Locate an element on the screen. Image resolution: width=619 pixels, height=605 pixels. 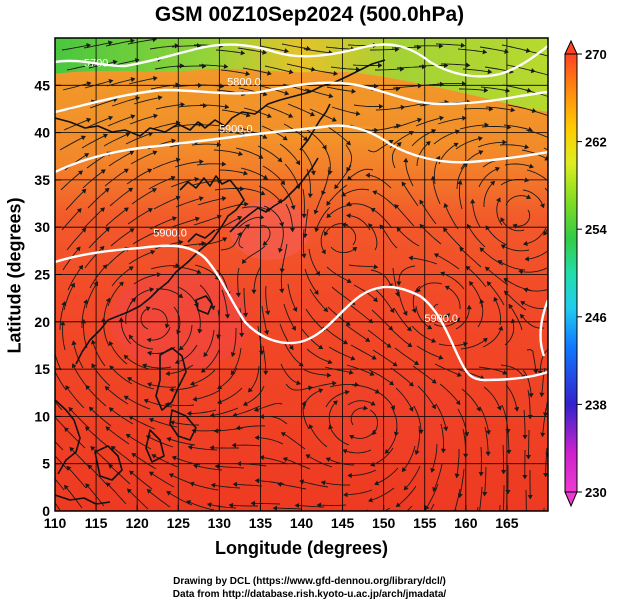
y-tick-label: 45 is located at coordinates (42, 85).